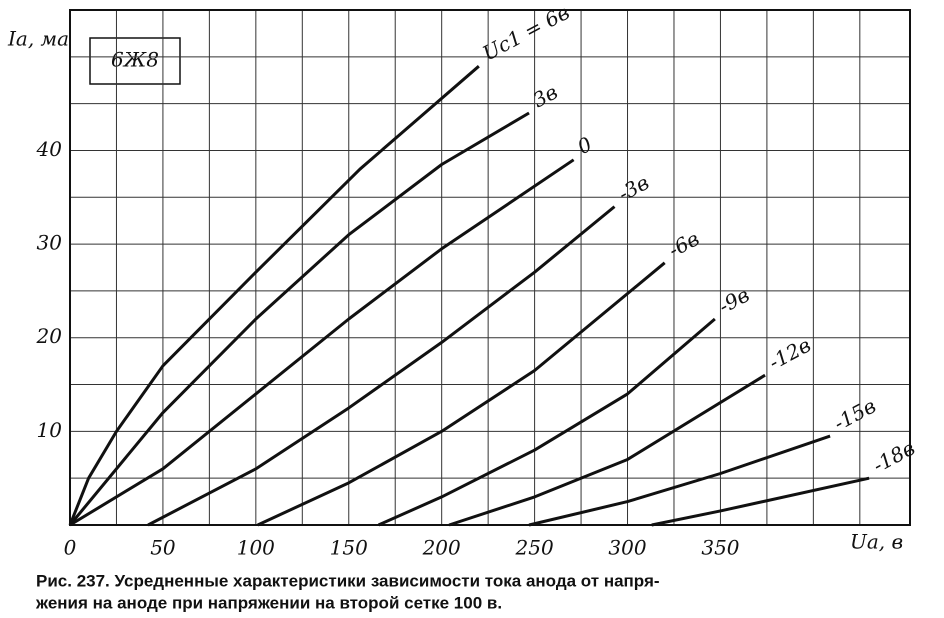  What do you see at coordinates (545, 96) in the screenshot?
I see `series-label: 3в` at bounding box center [545, 96].